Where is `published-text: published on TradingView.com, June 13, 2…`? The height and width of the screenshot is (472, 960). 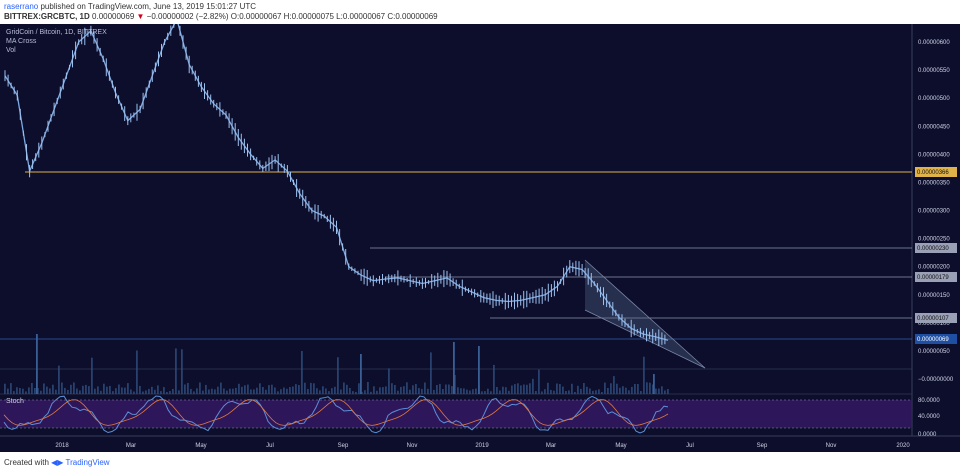
published-text: published on TradingView.com, June 13, 2… is located at coordinates (148, 6).